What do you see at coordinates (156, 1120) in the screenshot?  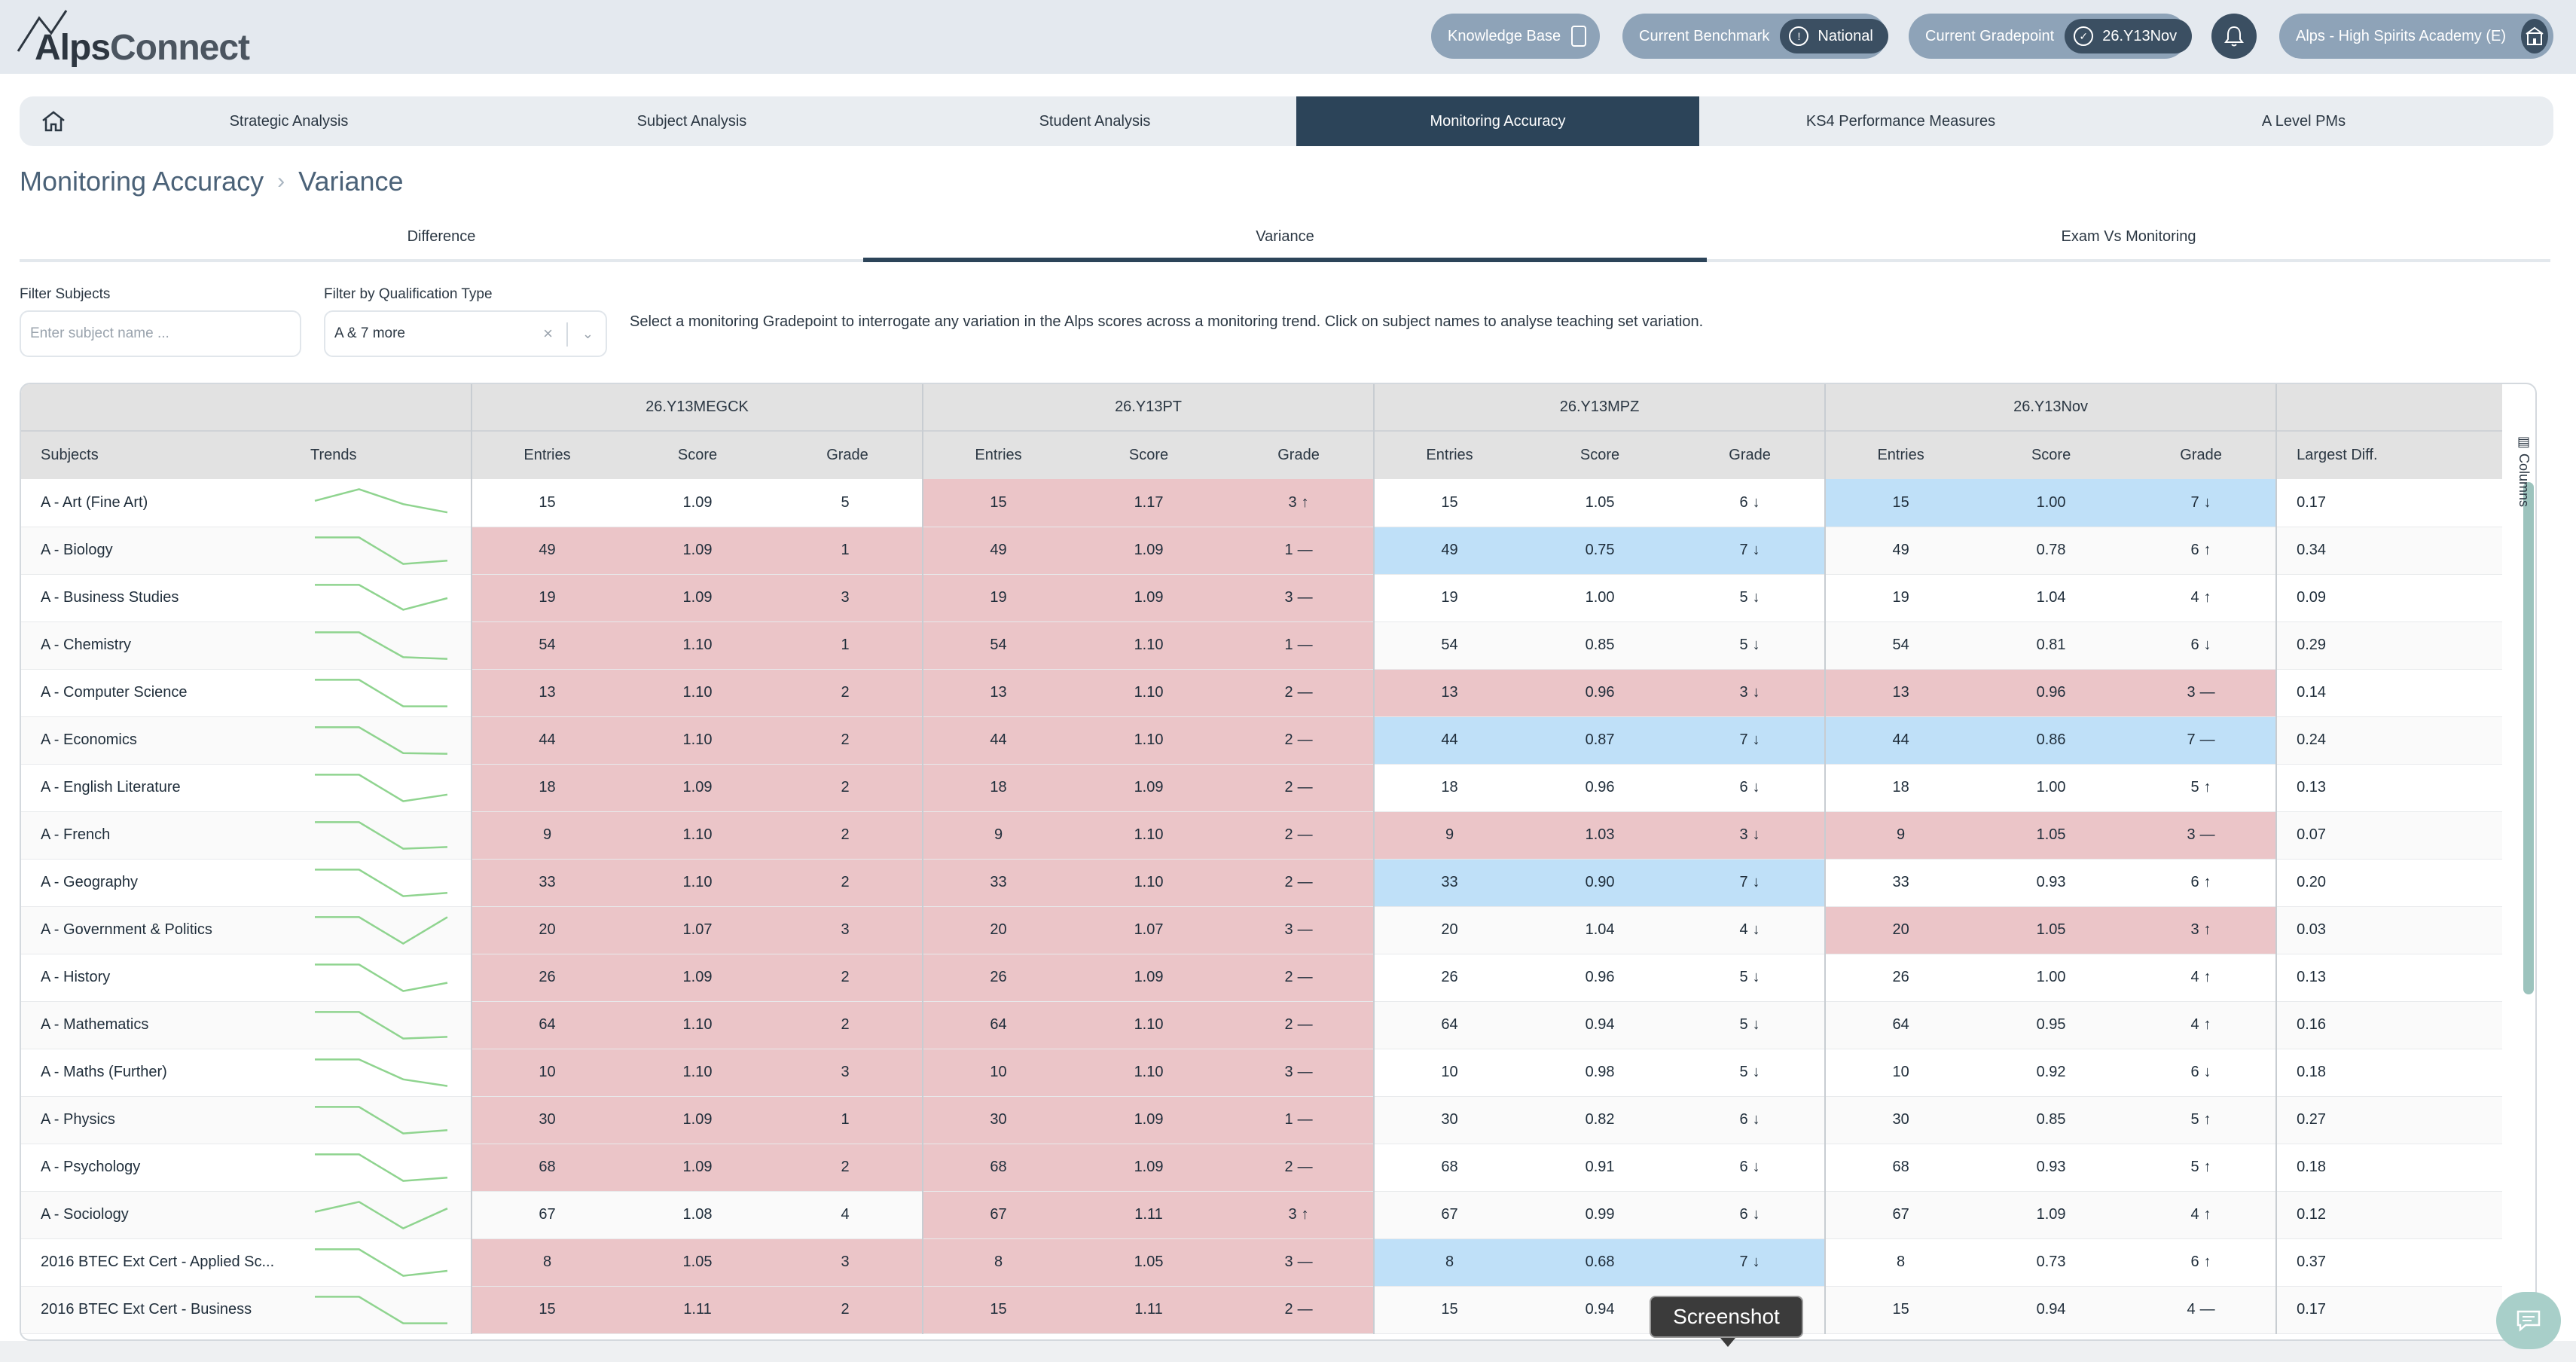 I see `subject-link: A - Physics` at bounding box center [156, 1120].